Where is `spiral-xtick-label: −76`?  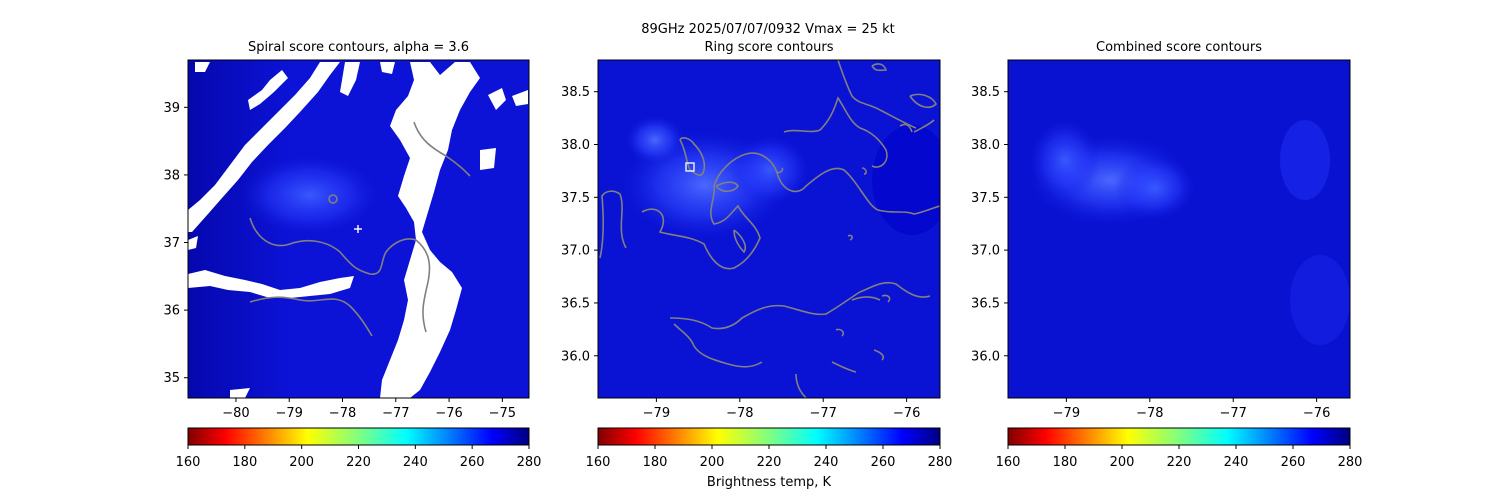
spiral-xtick-label: −76 is located at coordinates (448, 413).